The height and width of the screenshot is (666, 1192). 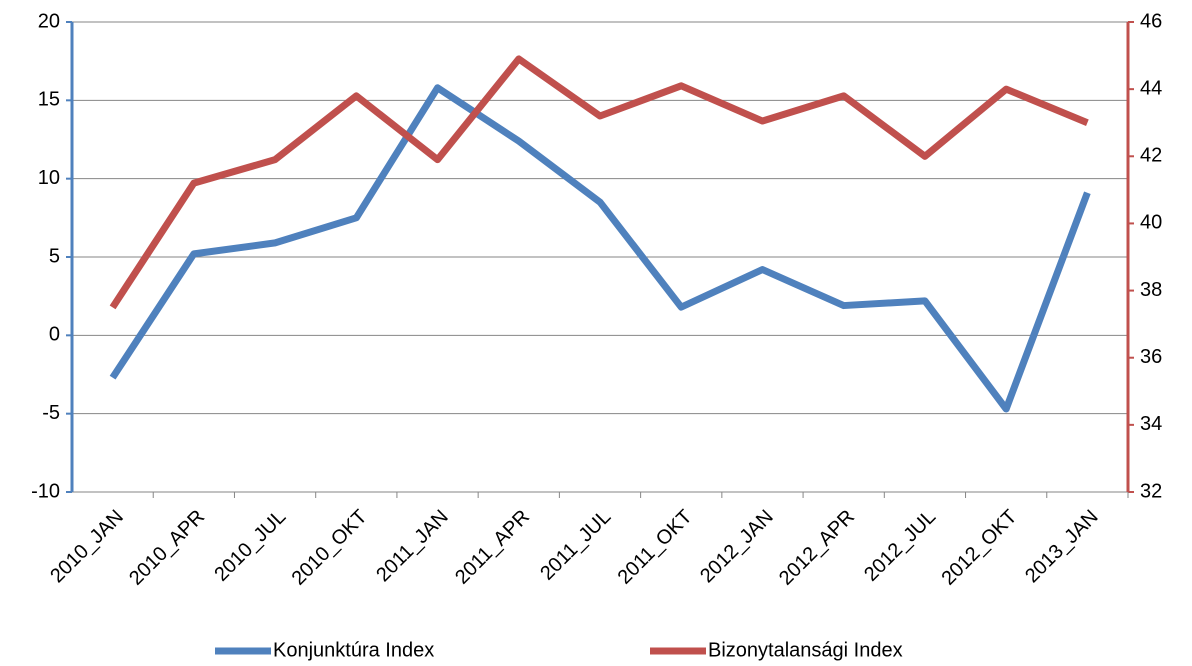 I want to click on y2-tick-label: 44, so click(x=1151, y=88).